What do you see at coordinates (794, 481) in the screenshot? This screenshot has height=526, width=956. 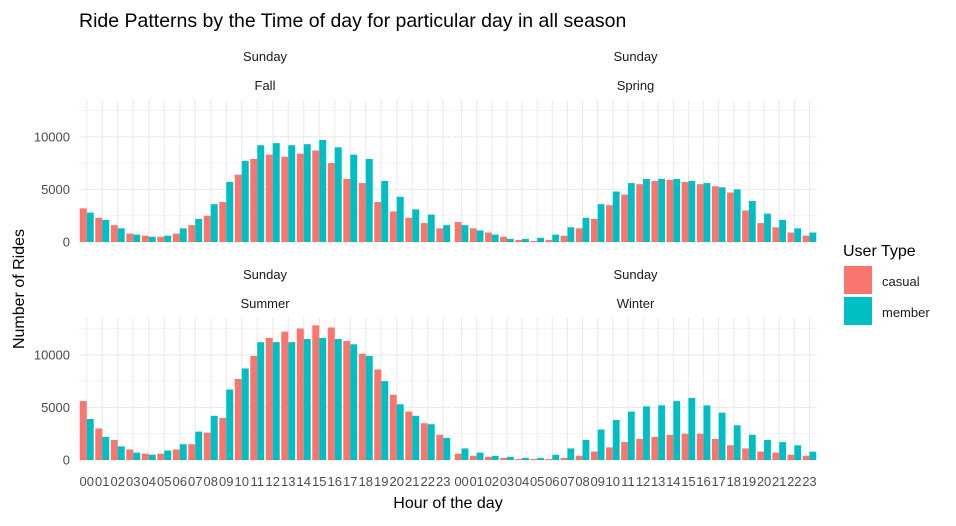 I see `x-tick-label: 22` at bounding box center [794, 481].